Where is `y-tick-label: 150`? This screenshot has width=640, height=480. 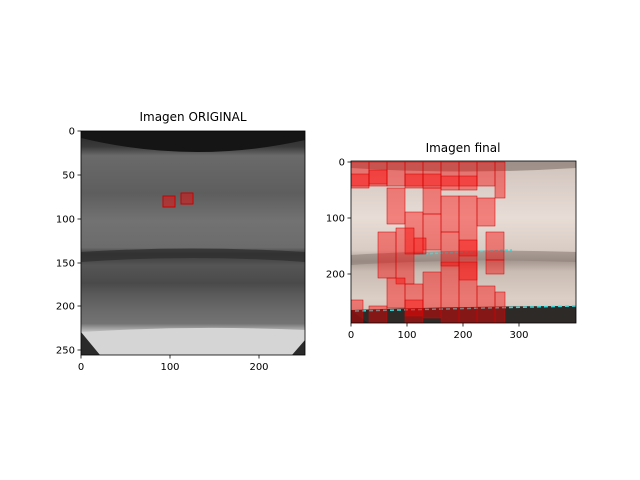
y-tick-label: 150 is located at coordinates (65, 264).